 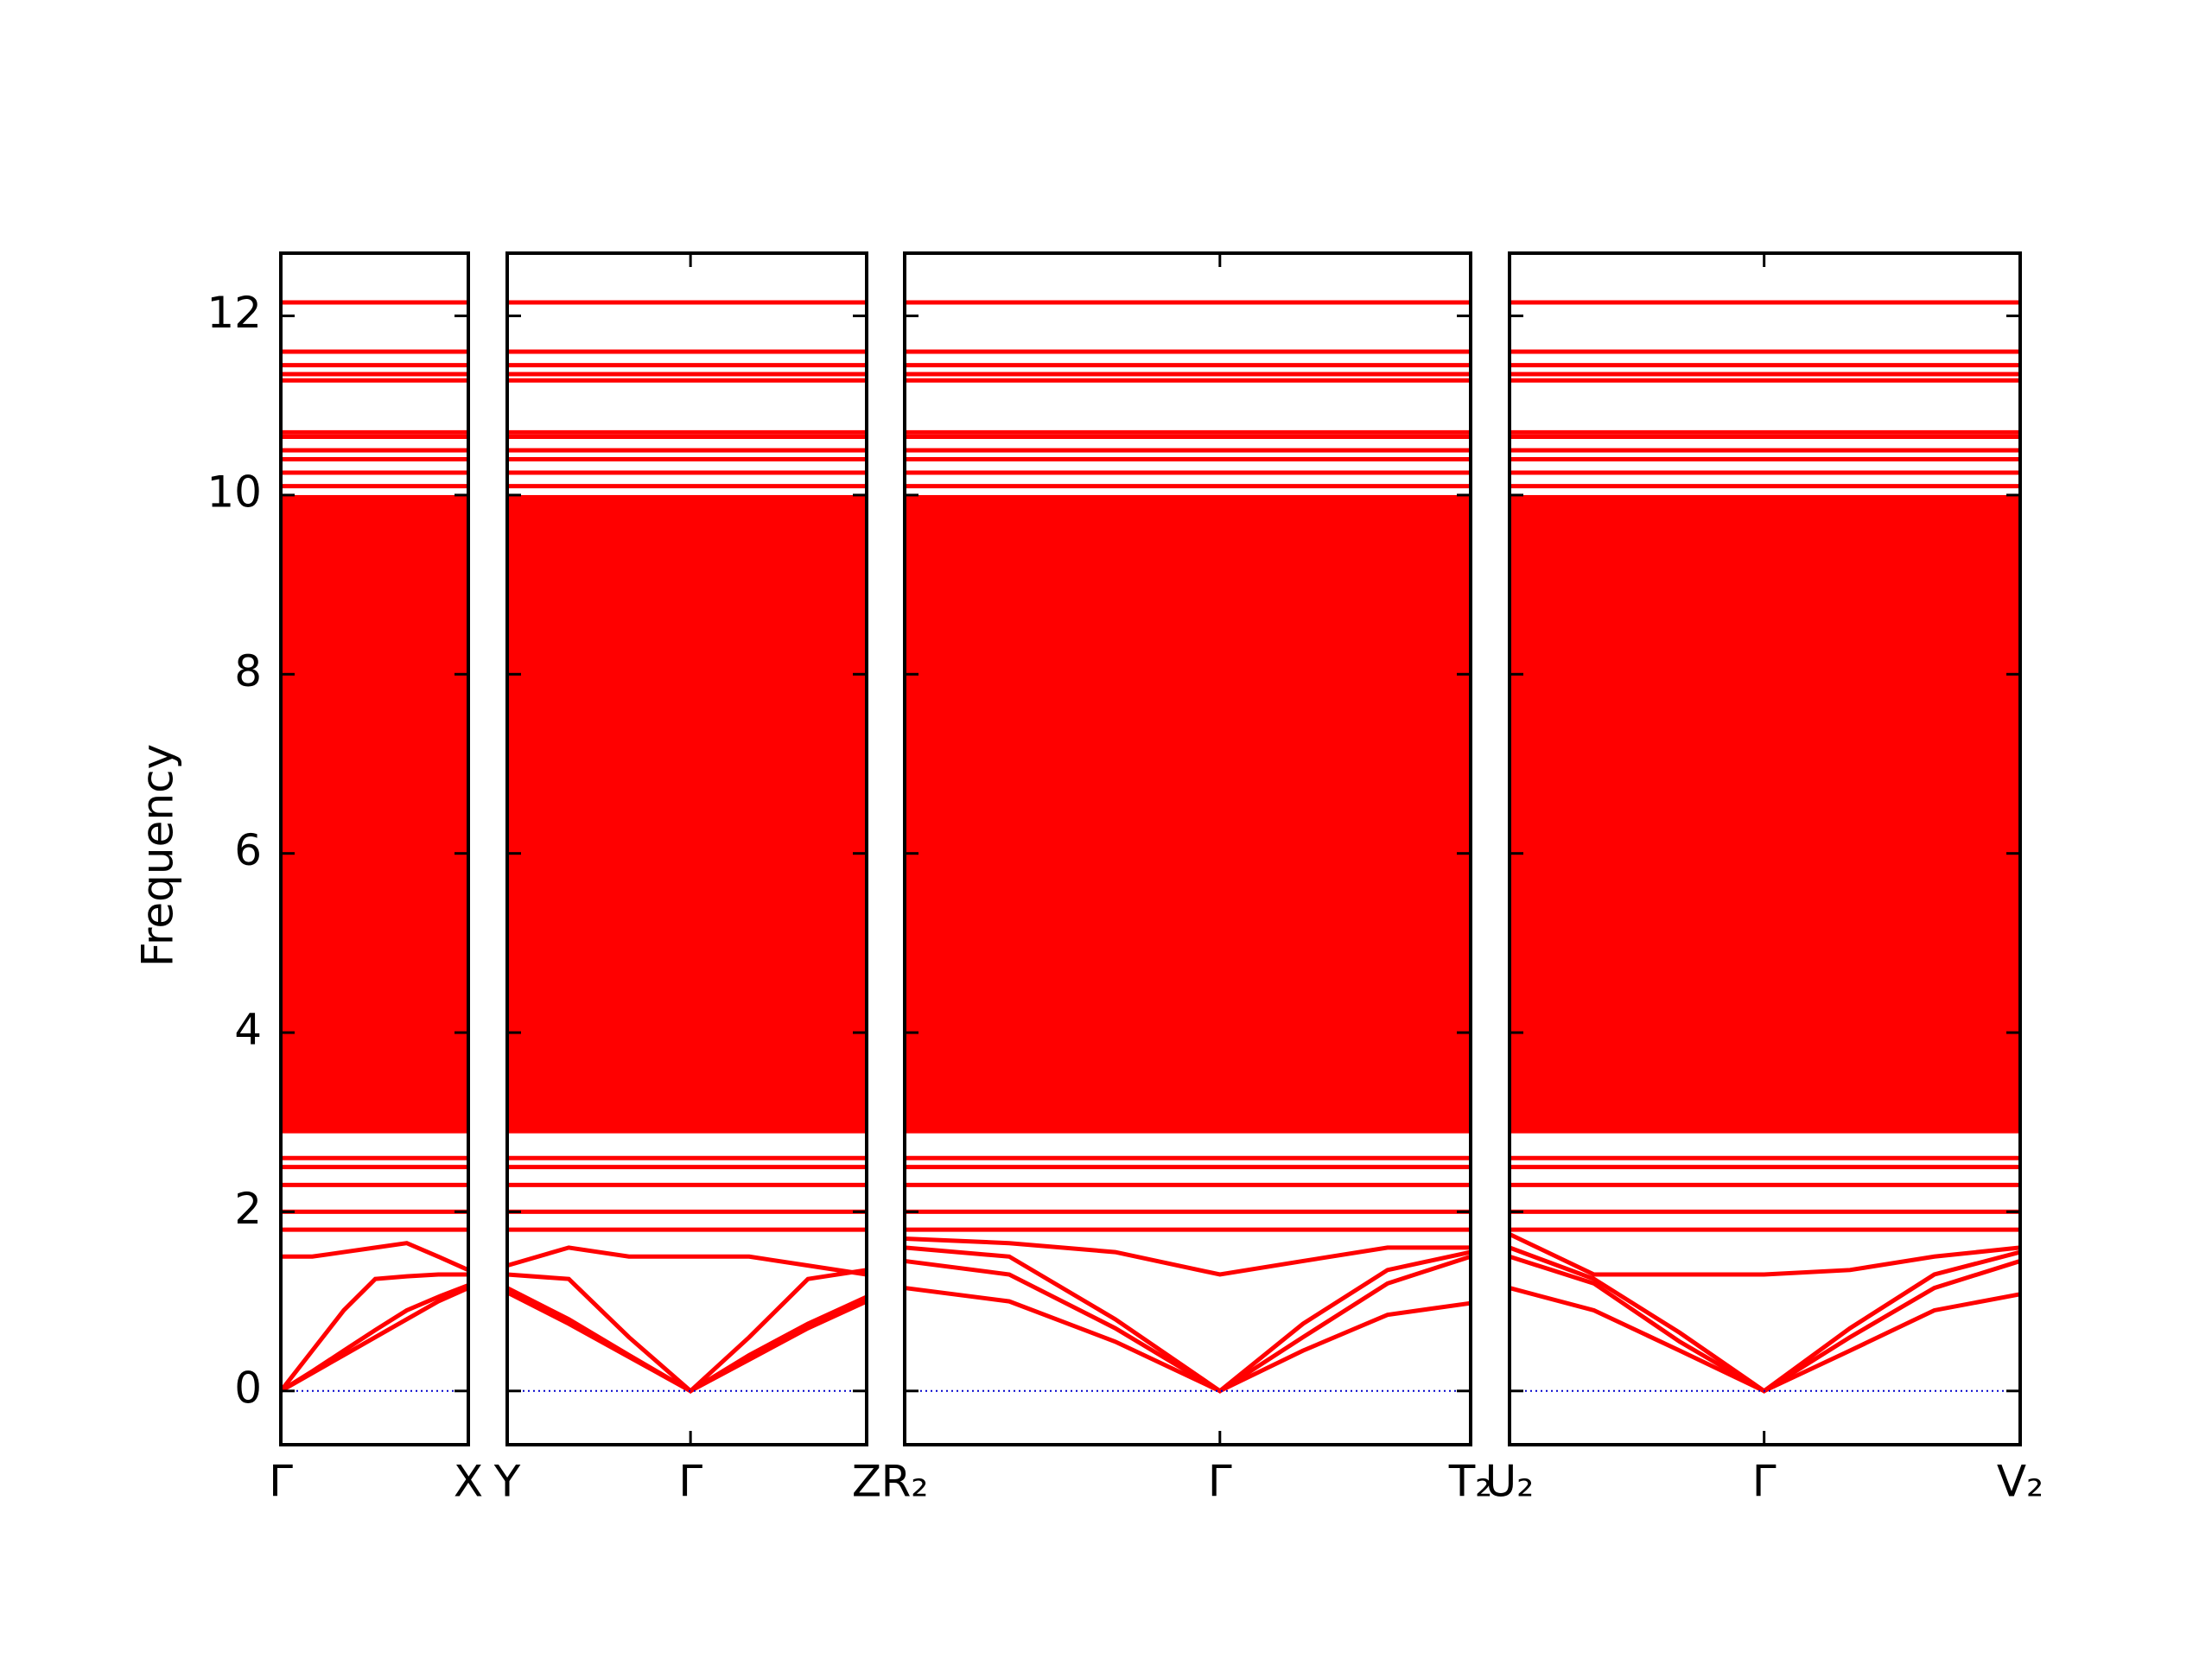 What do you see at coordinates (248, 671) in the screenshot?
I see `y-tick-label: 8` at bounding box center [248, 671].